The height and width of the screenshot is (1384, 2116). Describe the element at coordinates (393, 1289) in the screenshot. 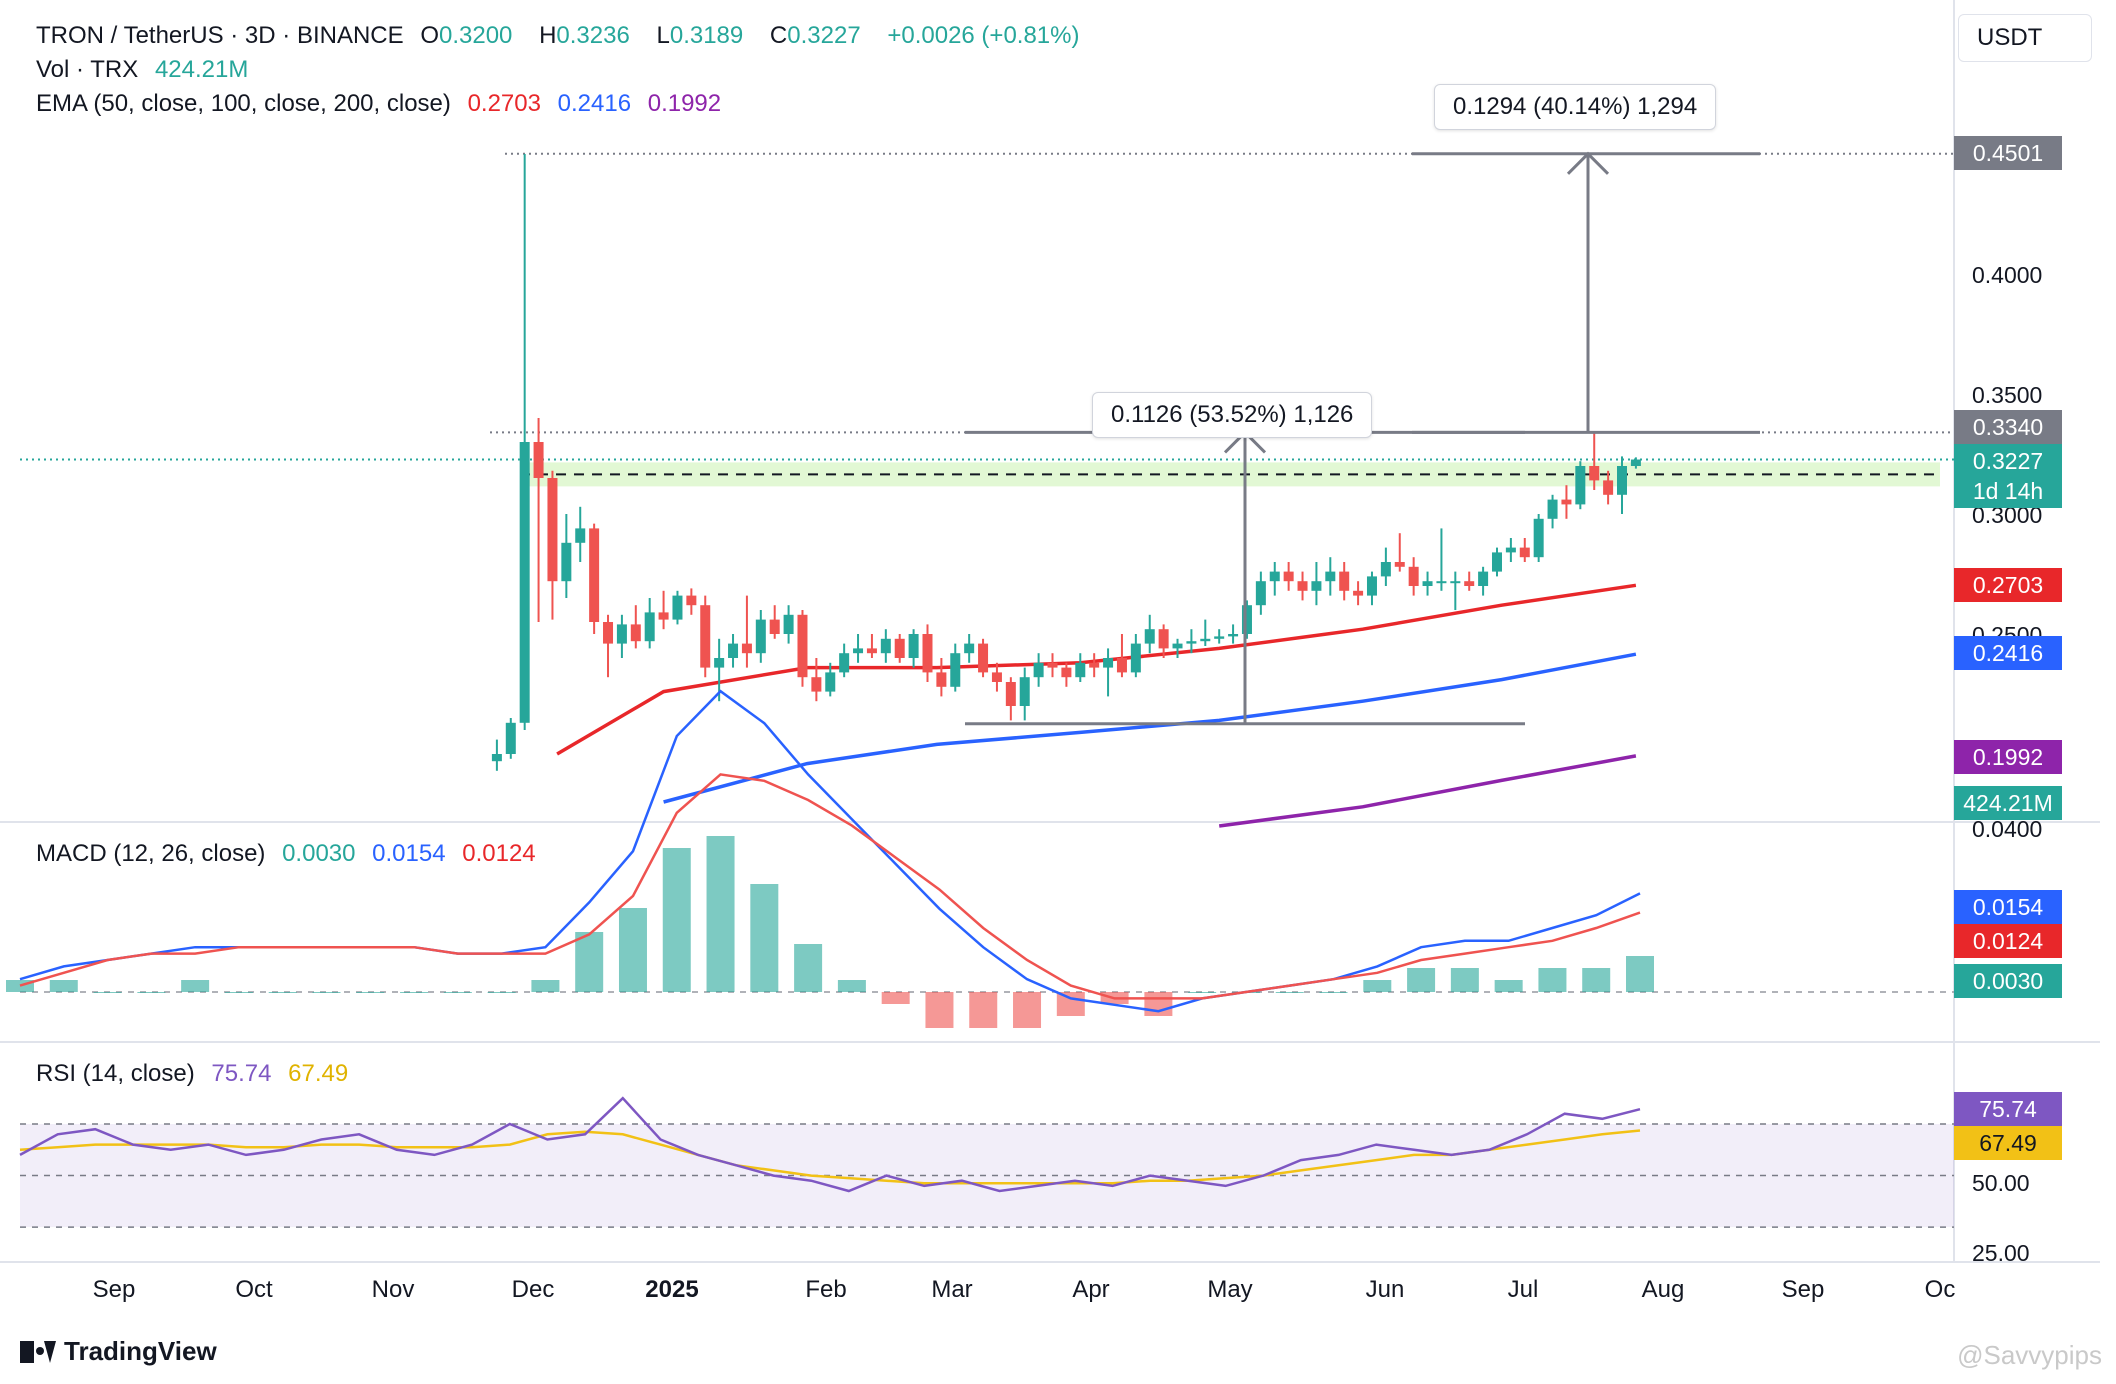

I see `x-tick: Nov` at that location.